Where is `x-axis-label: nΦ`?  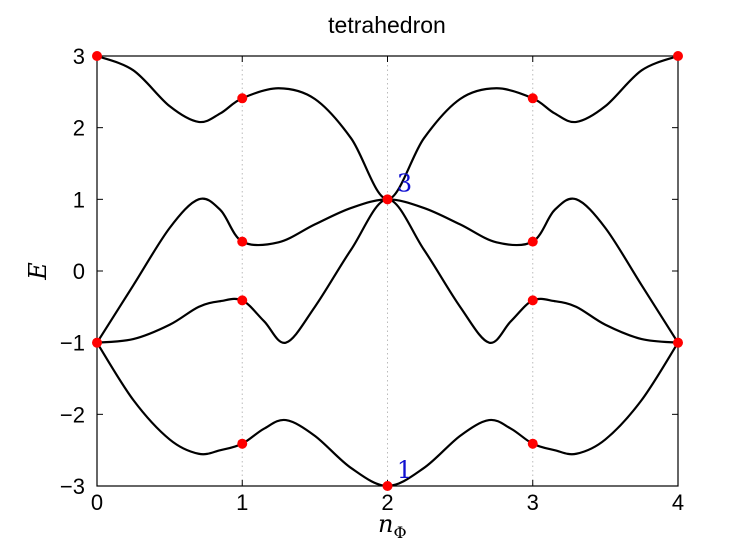 x-axis-label: nΦ is located at coordinates (392, 526).